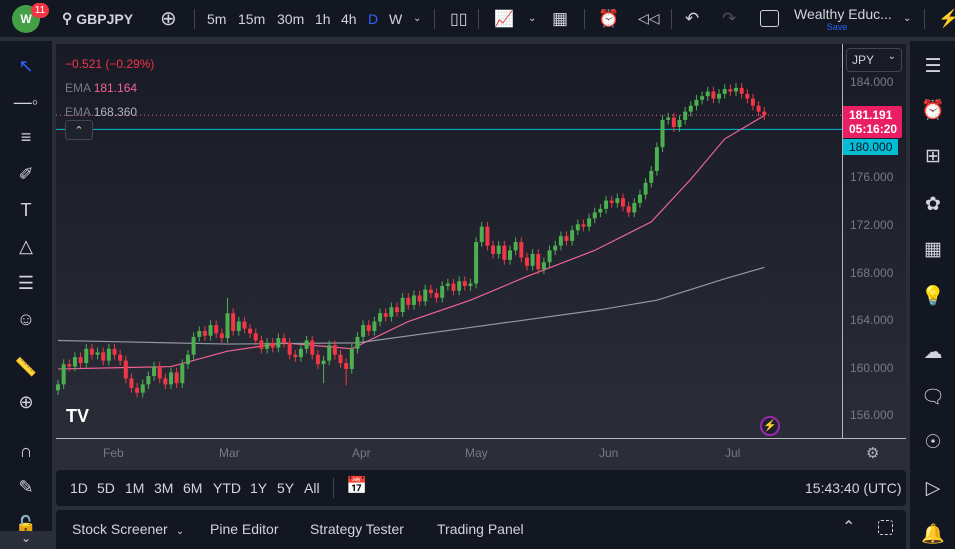 This screenshot has width=955, height=549. I want to click on tab-trading-panel: Trading Panel, so click(480, 529).